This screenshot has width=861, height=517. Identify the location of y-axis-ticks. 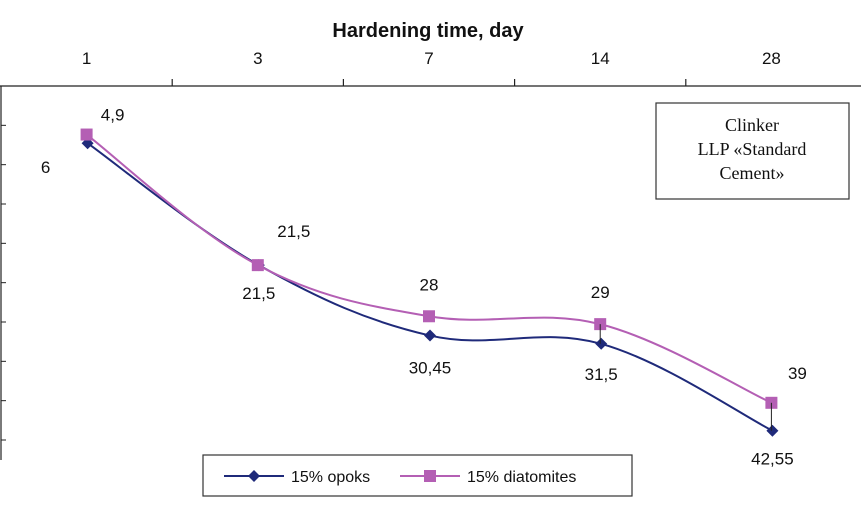
(3, 282).